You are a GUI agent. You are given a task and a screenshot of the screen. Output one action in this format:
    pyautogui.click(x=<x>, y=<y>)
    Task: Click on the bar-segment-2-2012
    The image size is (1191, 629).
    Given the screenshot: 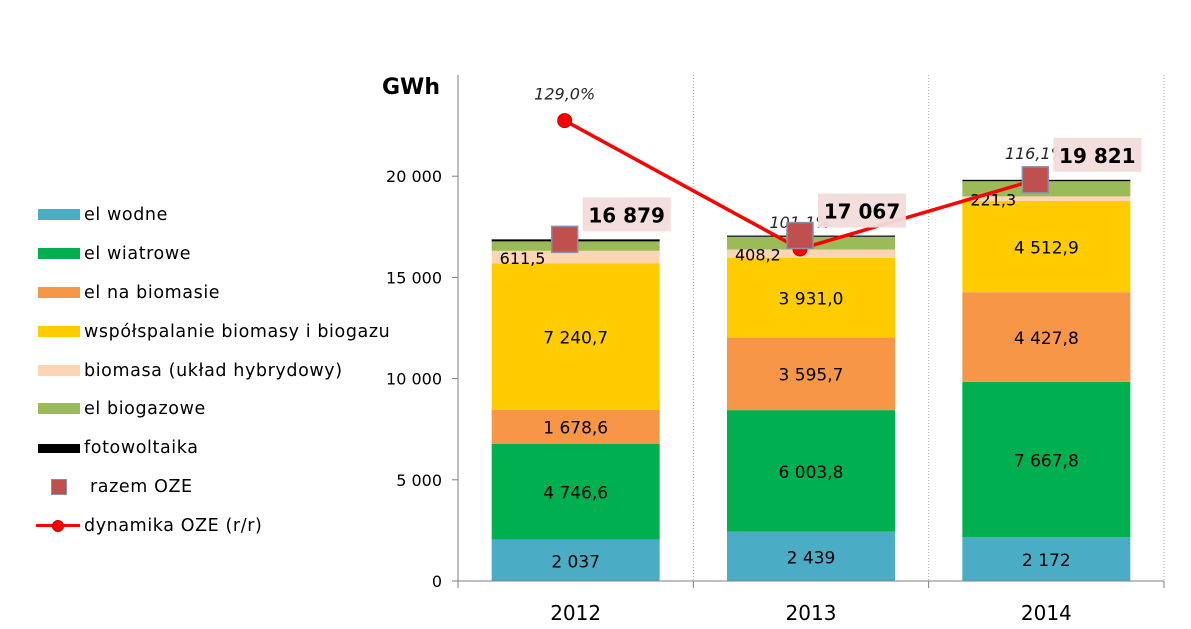 What is the action you would take?
    pyautogui.click(x=575, y=426)
    